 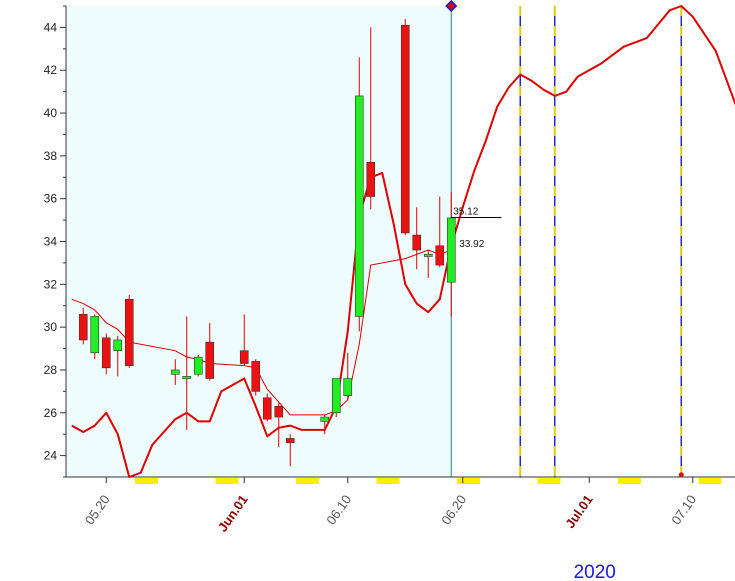 What do you see at coordinates (51, 27) in the screenshot?
I see `y-tick-label: 44` at bounding box center [51, 27].